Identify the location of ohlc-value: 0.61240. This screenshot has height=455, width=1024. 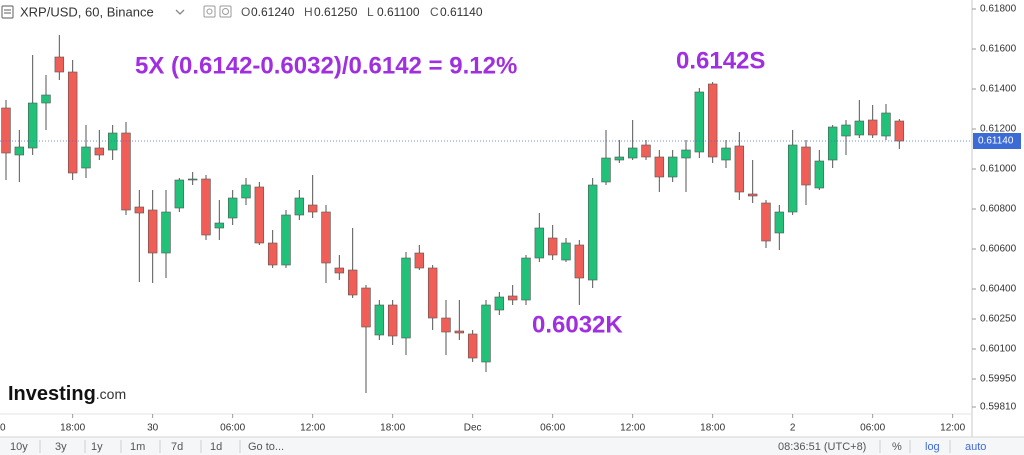
(273, 12).